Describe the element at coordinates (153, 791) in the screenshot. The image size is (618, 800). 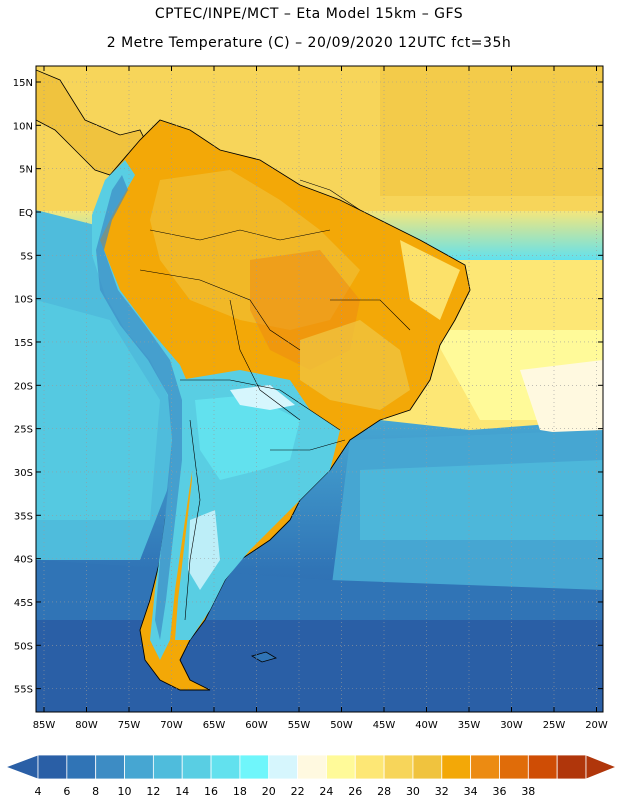
I see `colorbar-tick-label: 12` at that location.